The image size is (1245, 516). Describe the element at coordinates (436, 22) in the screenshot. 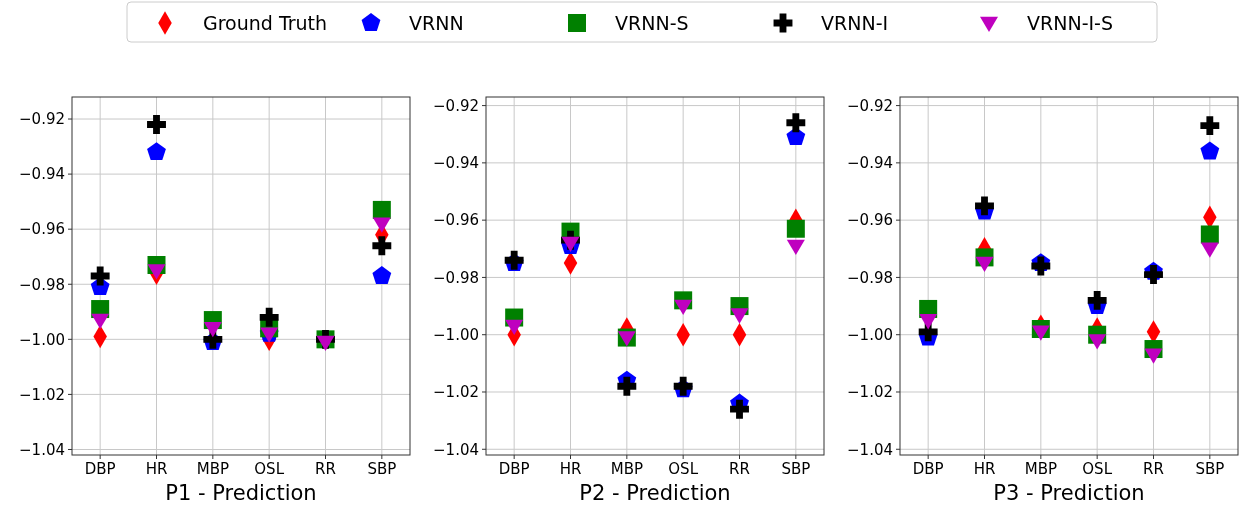

I see `legend-label: VRNN` at that location.